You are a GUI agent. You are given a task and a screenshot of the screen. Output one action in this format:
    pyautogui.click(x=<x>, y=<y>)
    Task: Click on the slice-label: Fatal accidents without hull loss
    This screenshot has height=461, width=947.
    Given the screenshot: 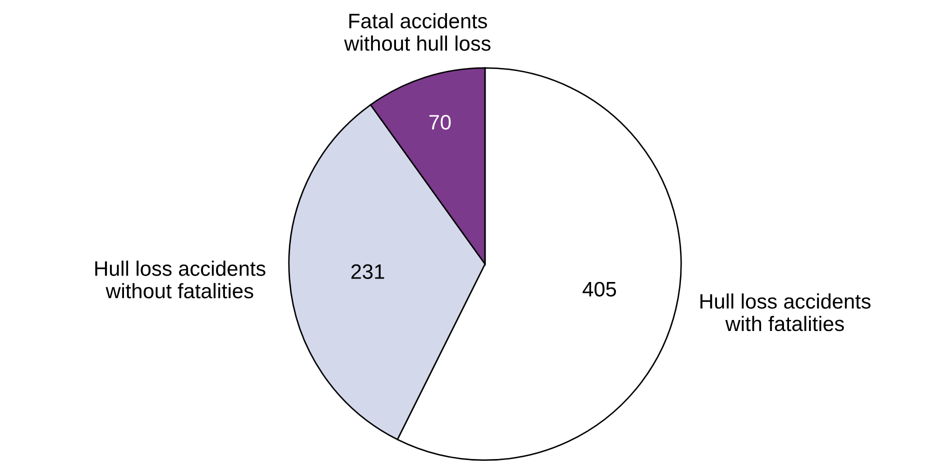 What is the action you would take?
    pyautogui.click(x=417, y=32)
    